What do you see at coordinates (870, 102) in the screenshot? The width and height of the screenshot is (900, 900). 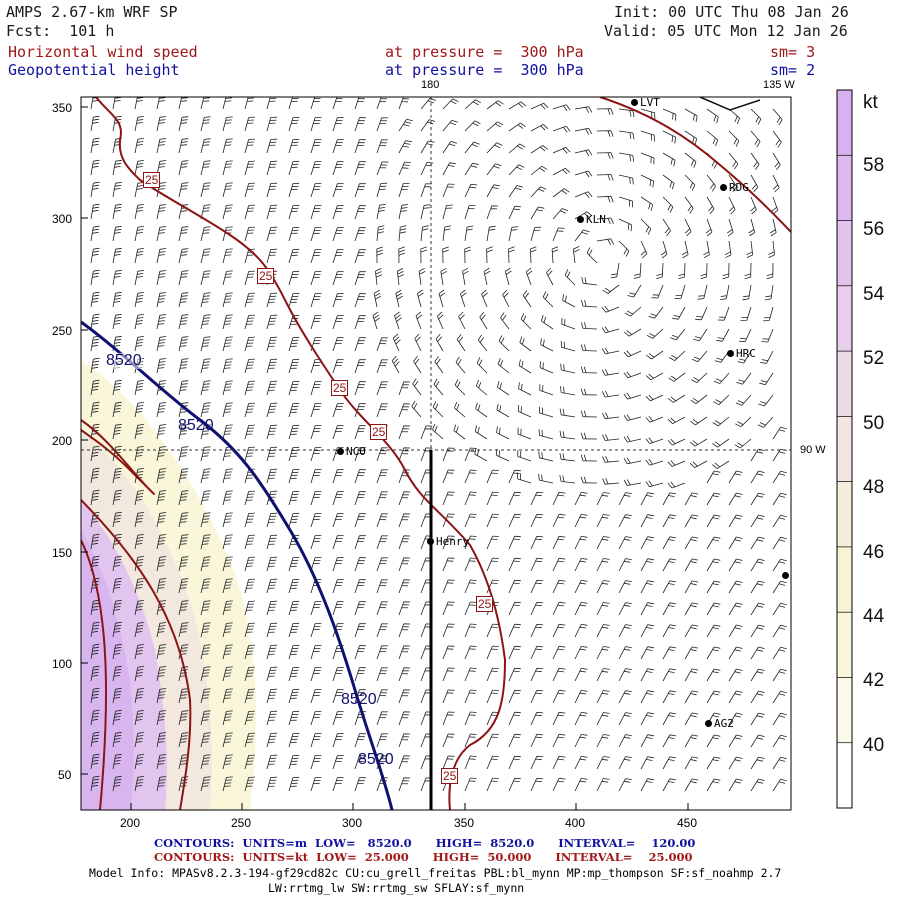 I see `colorbar-unit: kt` at bounding box center [870, 102].